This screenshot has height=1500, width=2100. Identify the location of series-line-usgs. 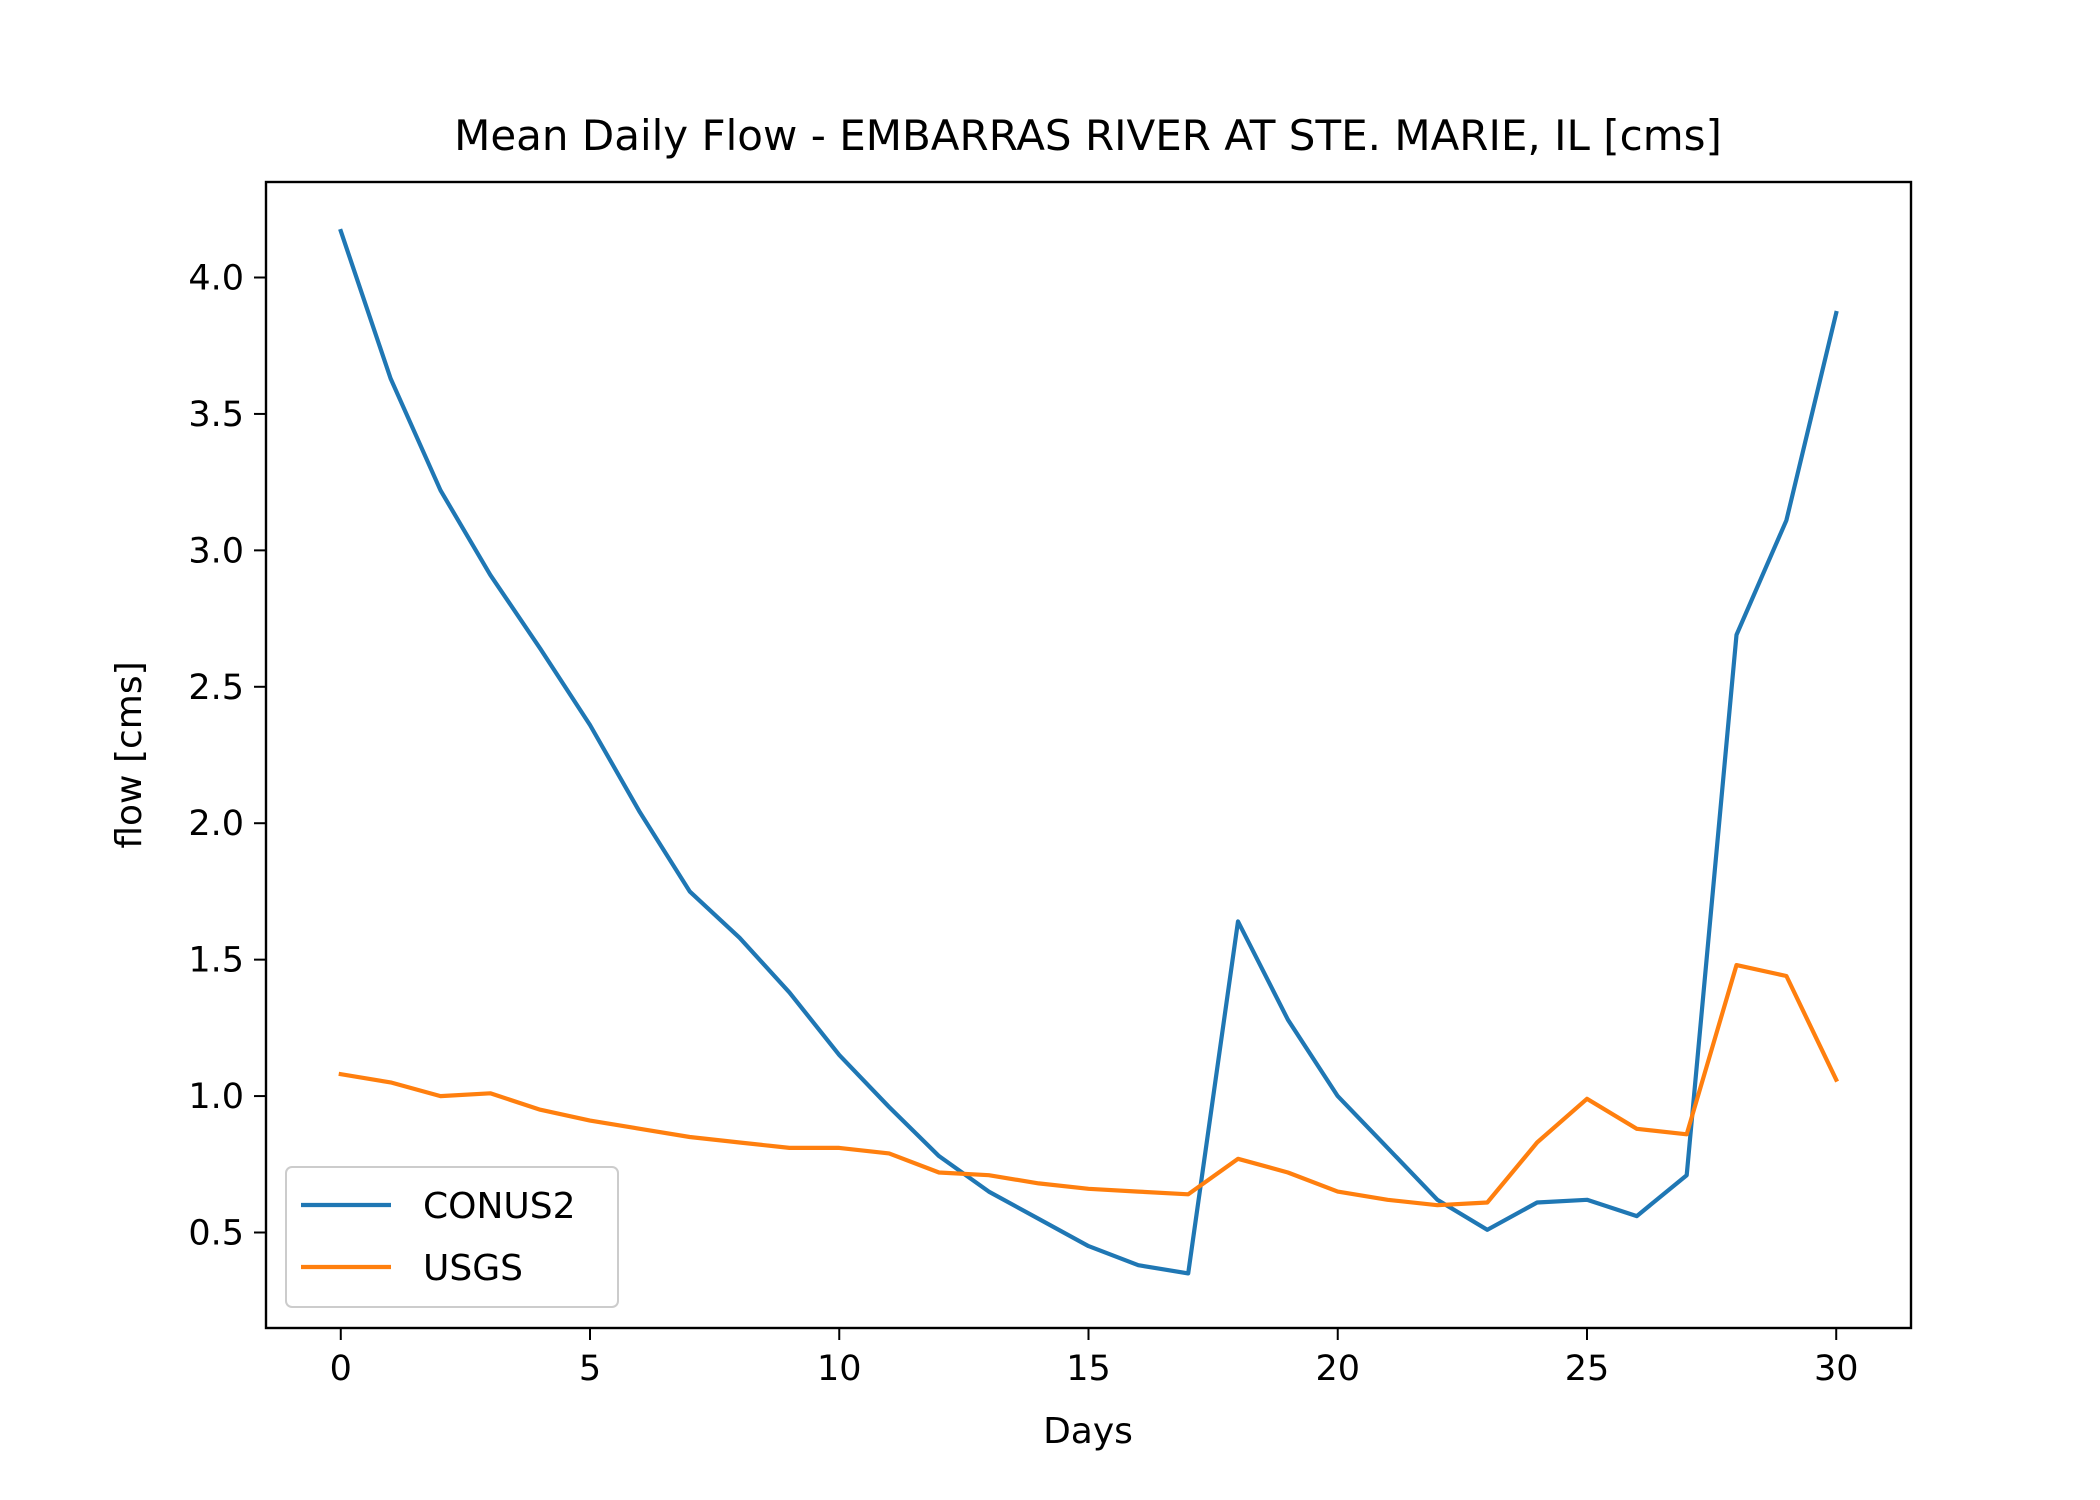
(1089, 1085).